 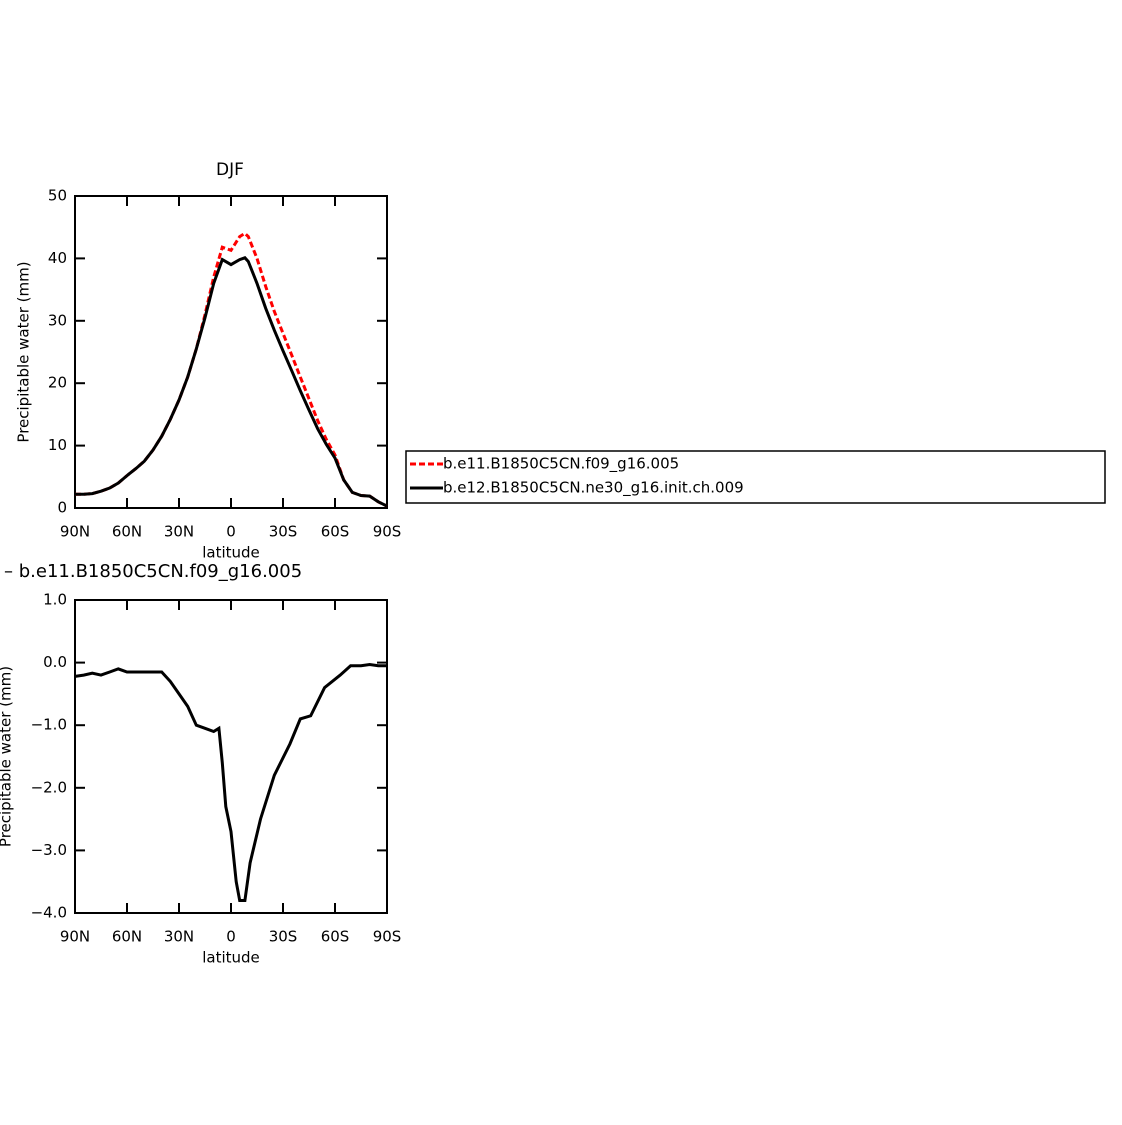 What do you see at coordinates (230, 170) in the screenshot?
I see `chart-title: DJF` at bounding box center [230, 170].